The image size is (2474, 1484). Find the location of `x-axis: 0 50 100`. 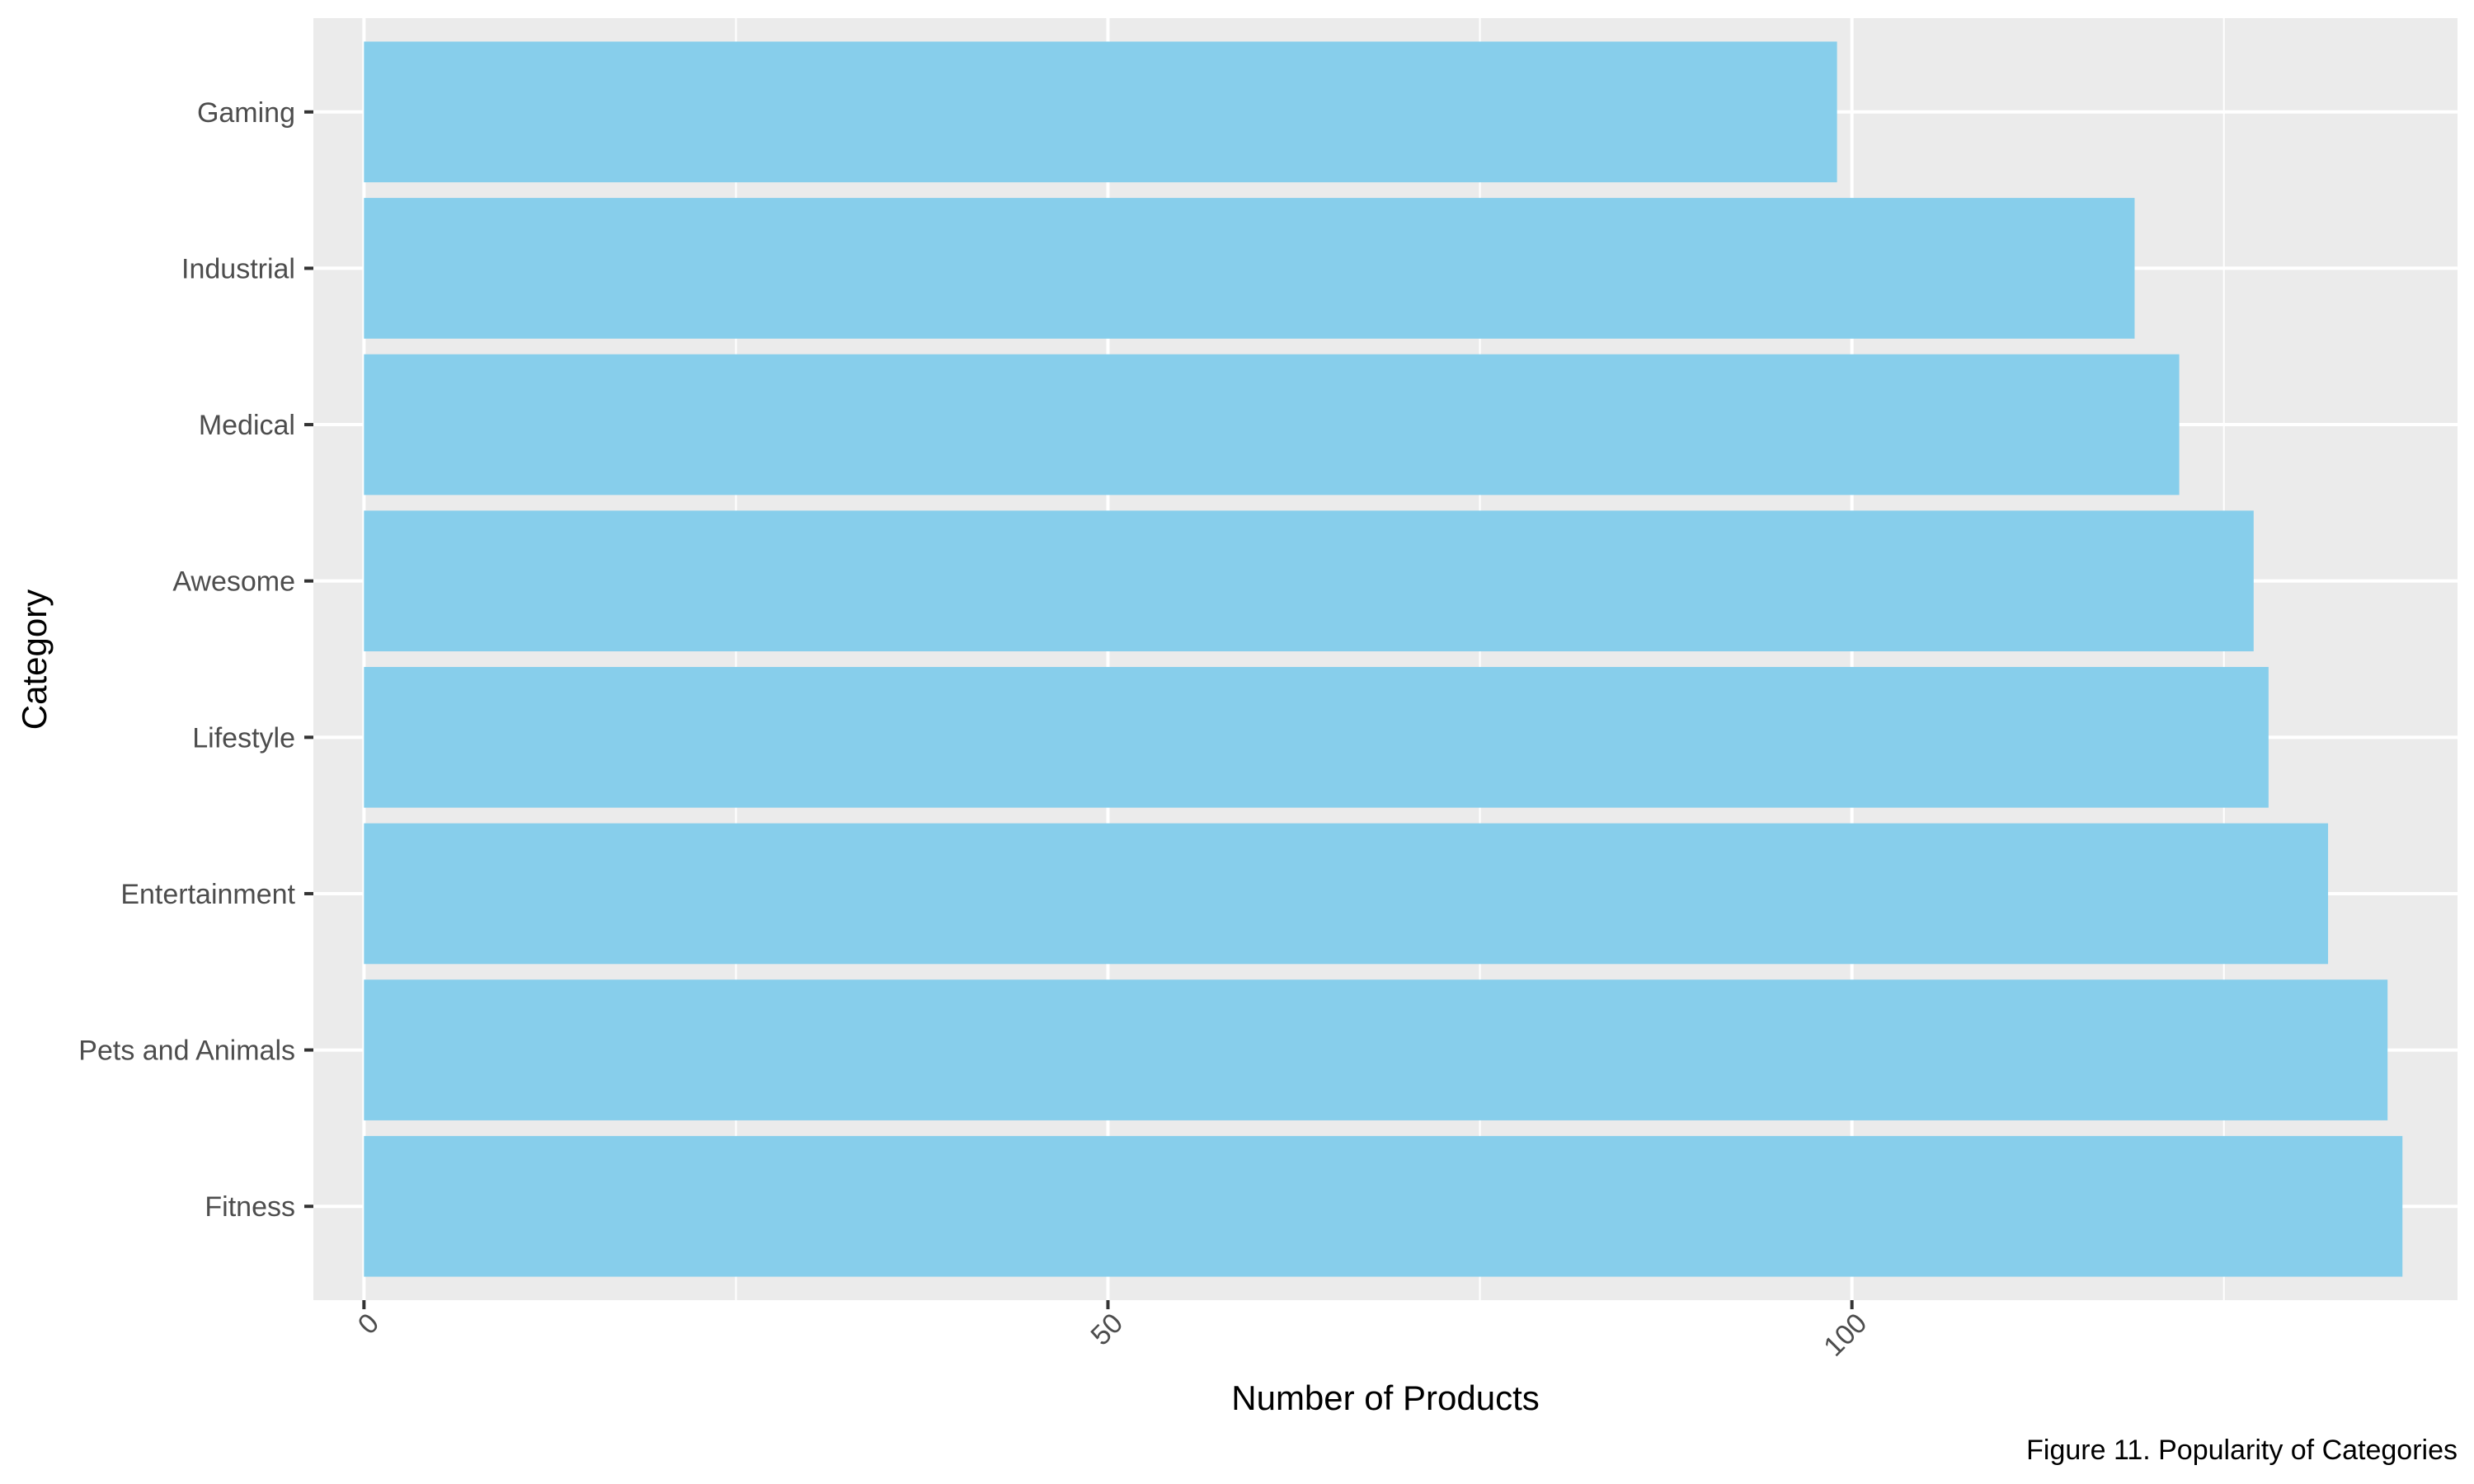

x-axis: 0 50 100 is located at coordinates (1112, 1331).